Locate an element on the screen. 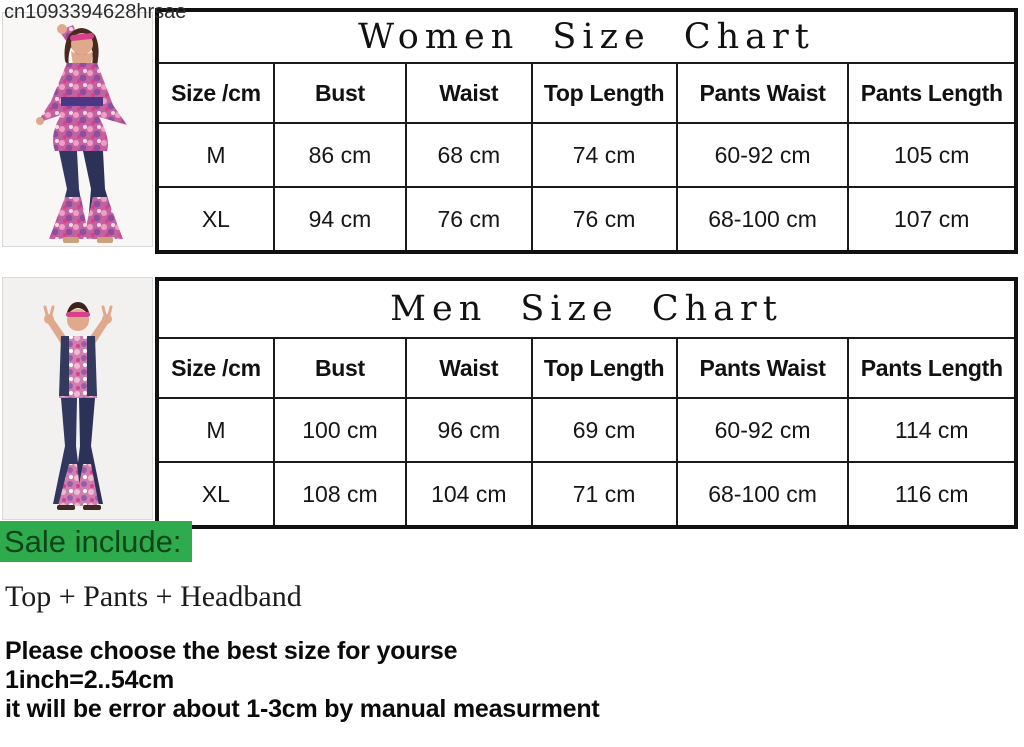 The image size is (1024, 747). man-costume-illustration is located at coordinates (77, 398).